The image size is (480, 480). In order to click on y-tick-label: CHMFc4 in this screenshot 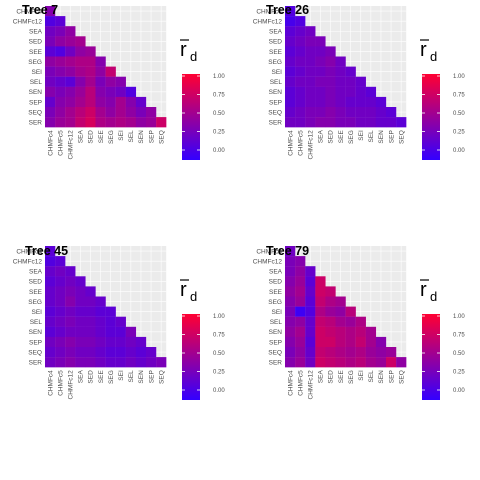, I will do `click(29, 251)`.